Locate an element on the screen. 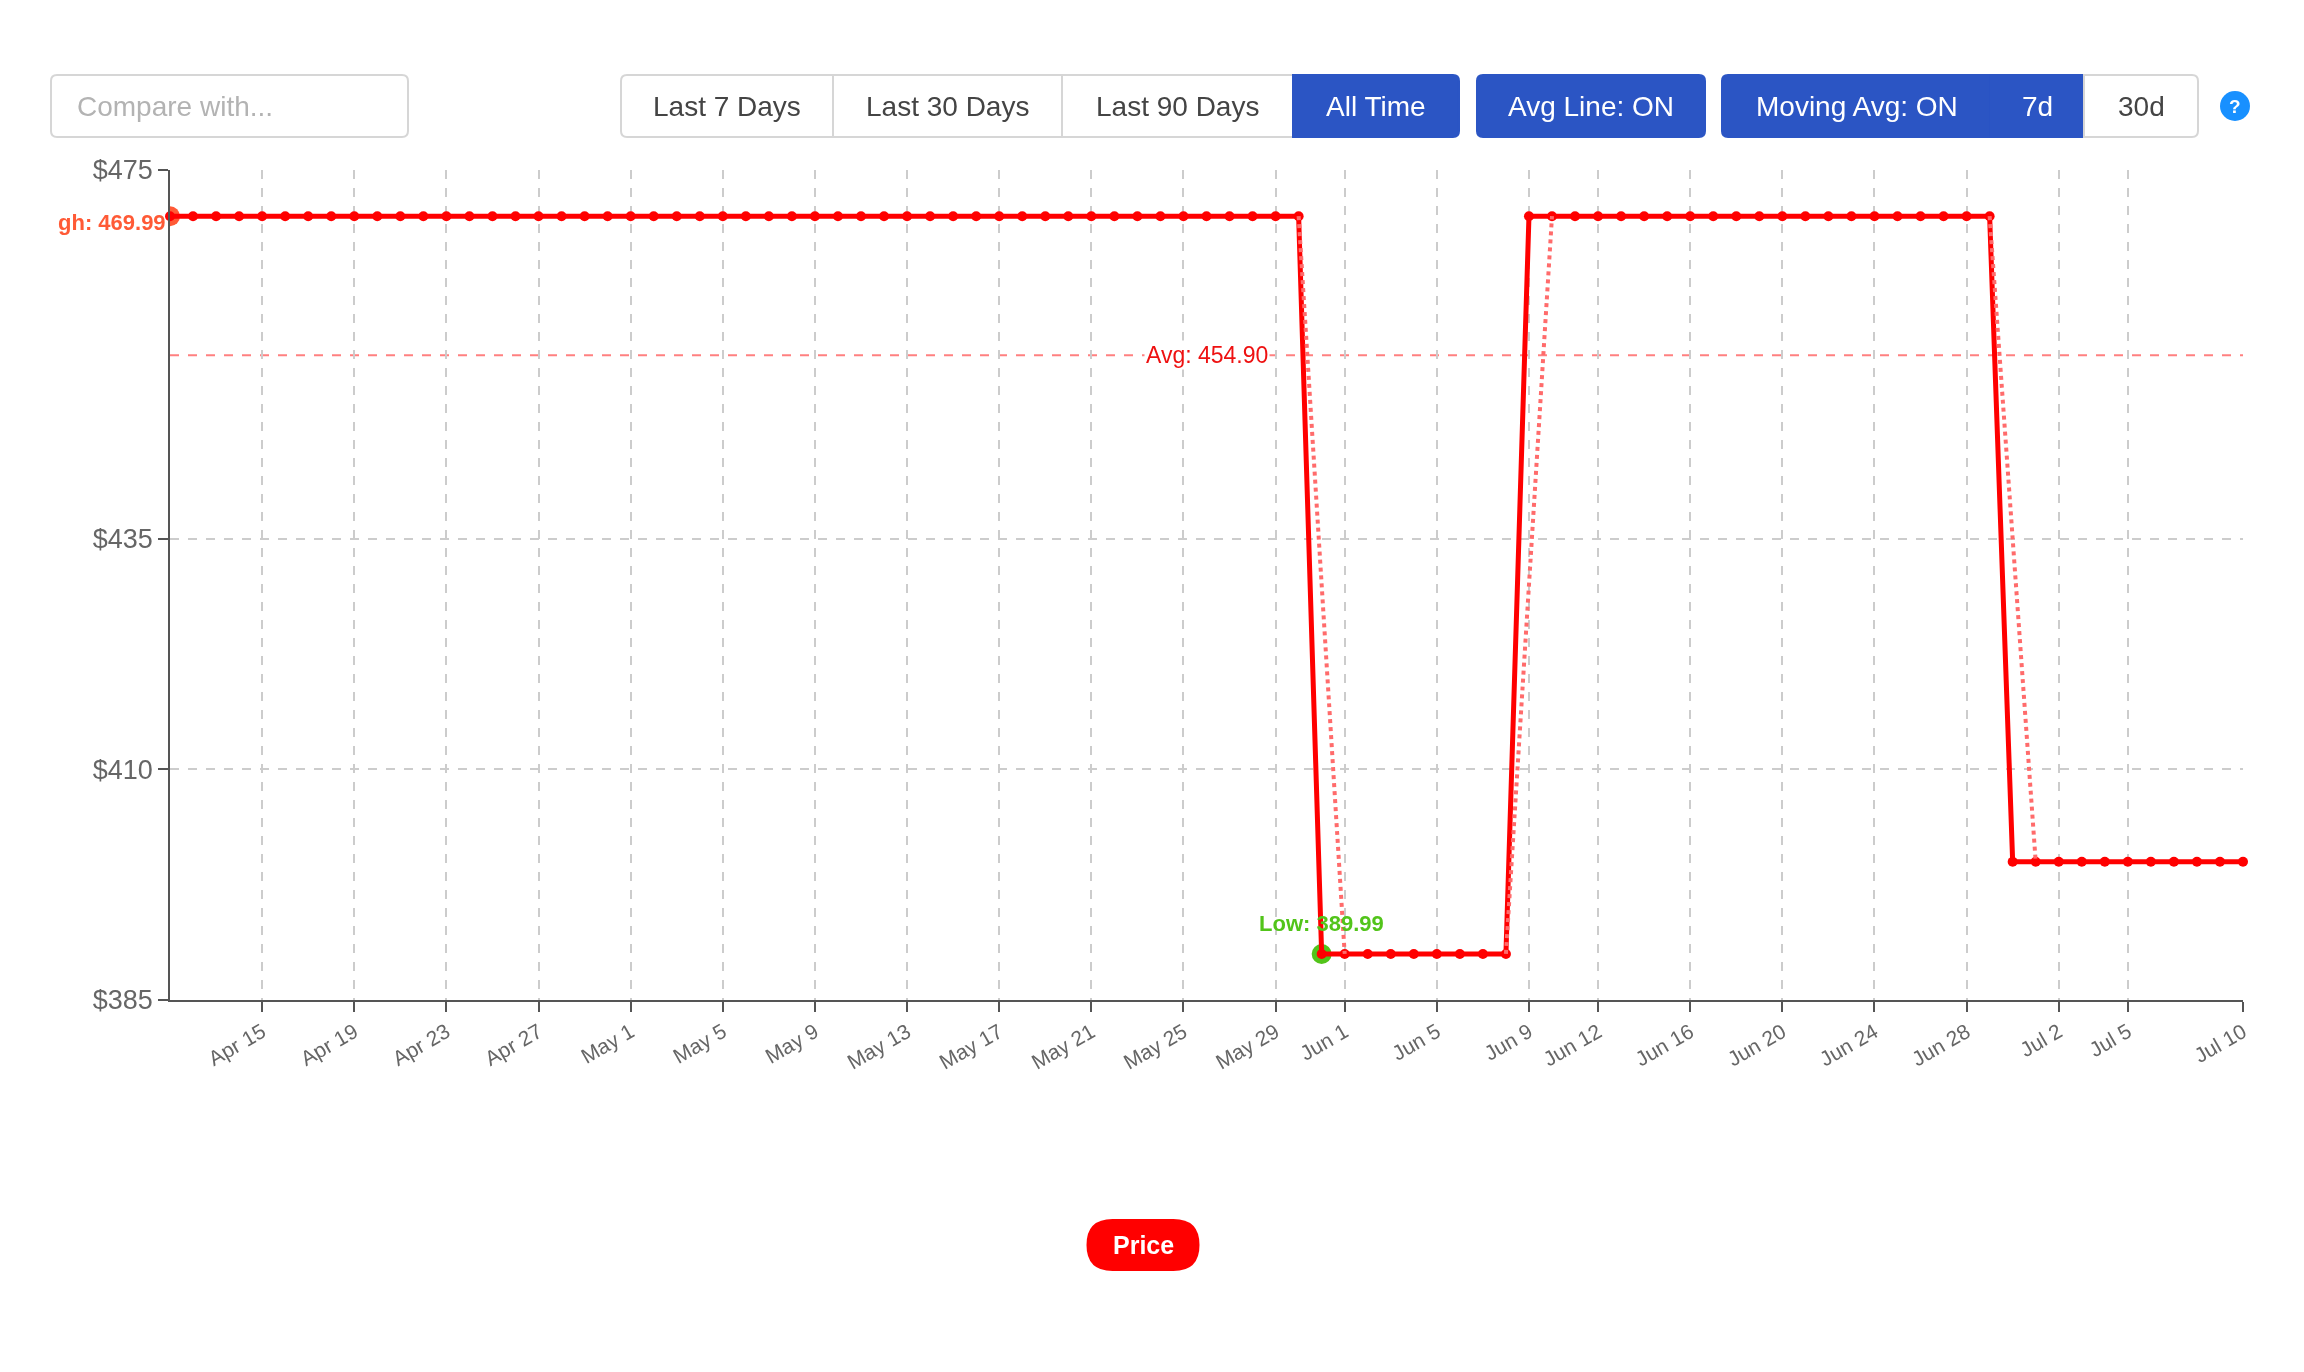  x-tick-label: May 1 is located at coordinates (607, 1043).